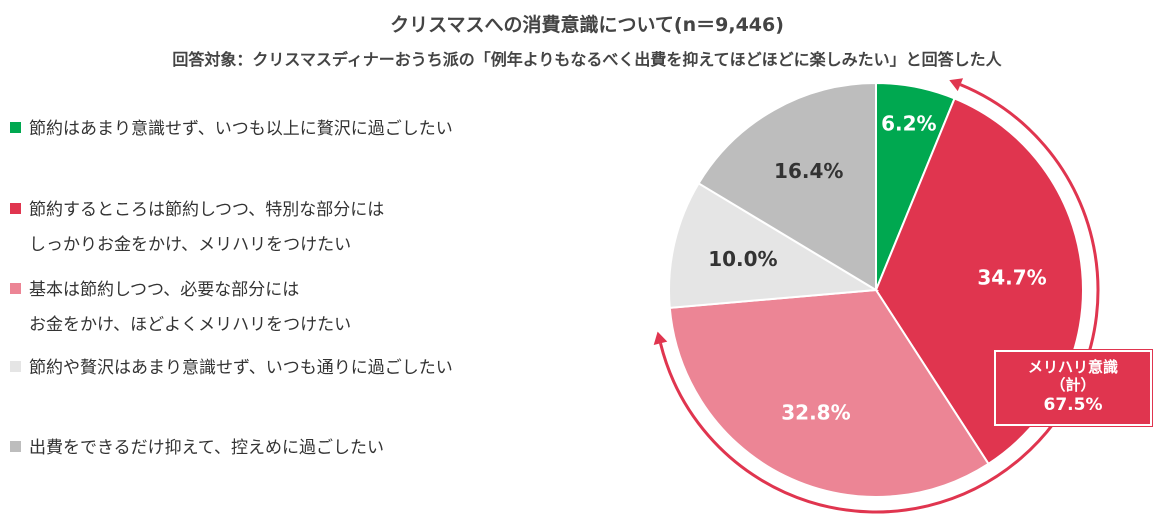 The image size is (1174, 523). Describe the element at coordinates (190, 245) in the screenshot. I see `legend-label: しっかりお金をかけ、メリハリをつけたい` at that location.